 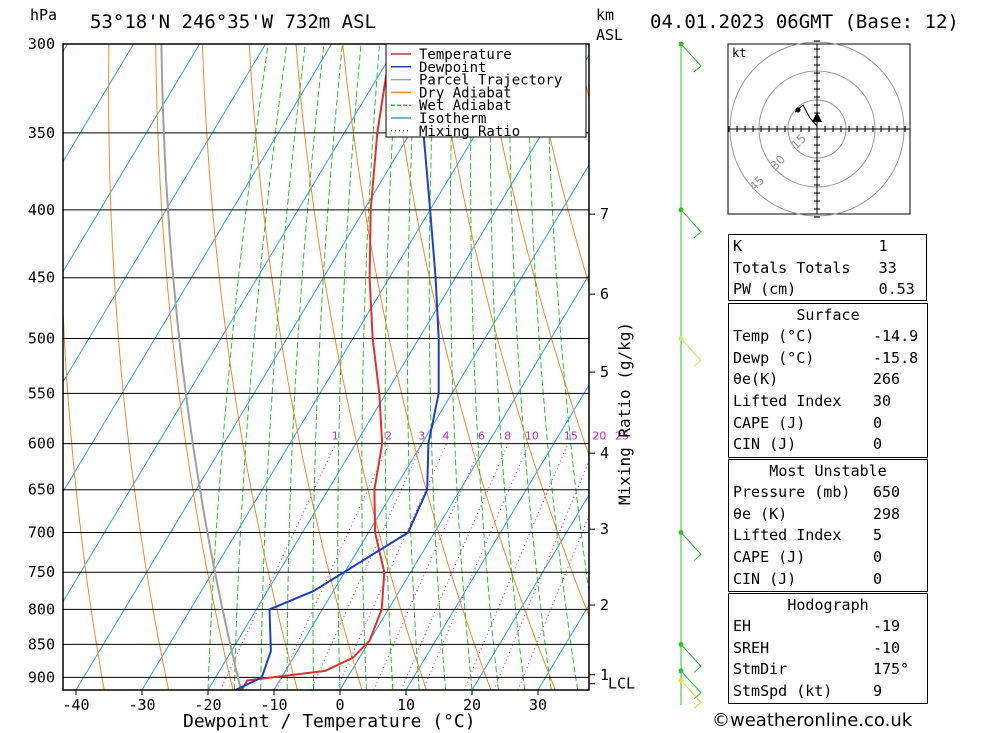 What do you see at coordinates (335, 436) in the screenshot?
I see `mixing-ratio-label: 1` at bounding box center [335, 436].